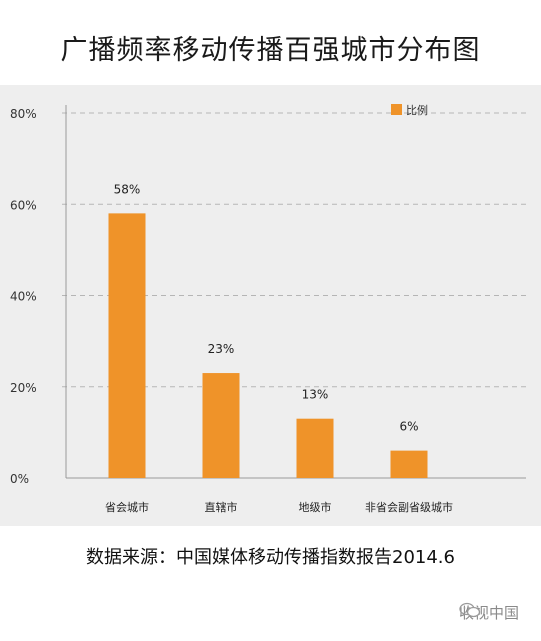 This screenshot has height=641, width=541. Describe the element at coordinates (270, 50) in the screenshot. I see `chart-title: 广播频率移动传播百强城市分布图` at that location.